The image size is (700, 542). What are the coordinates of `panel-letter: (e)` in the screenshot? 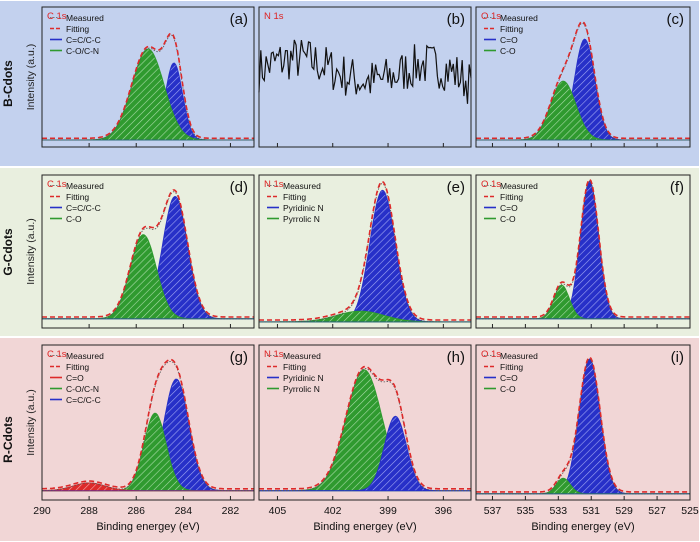 It's located at (456, 187).